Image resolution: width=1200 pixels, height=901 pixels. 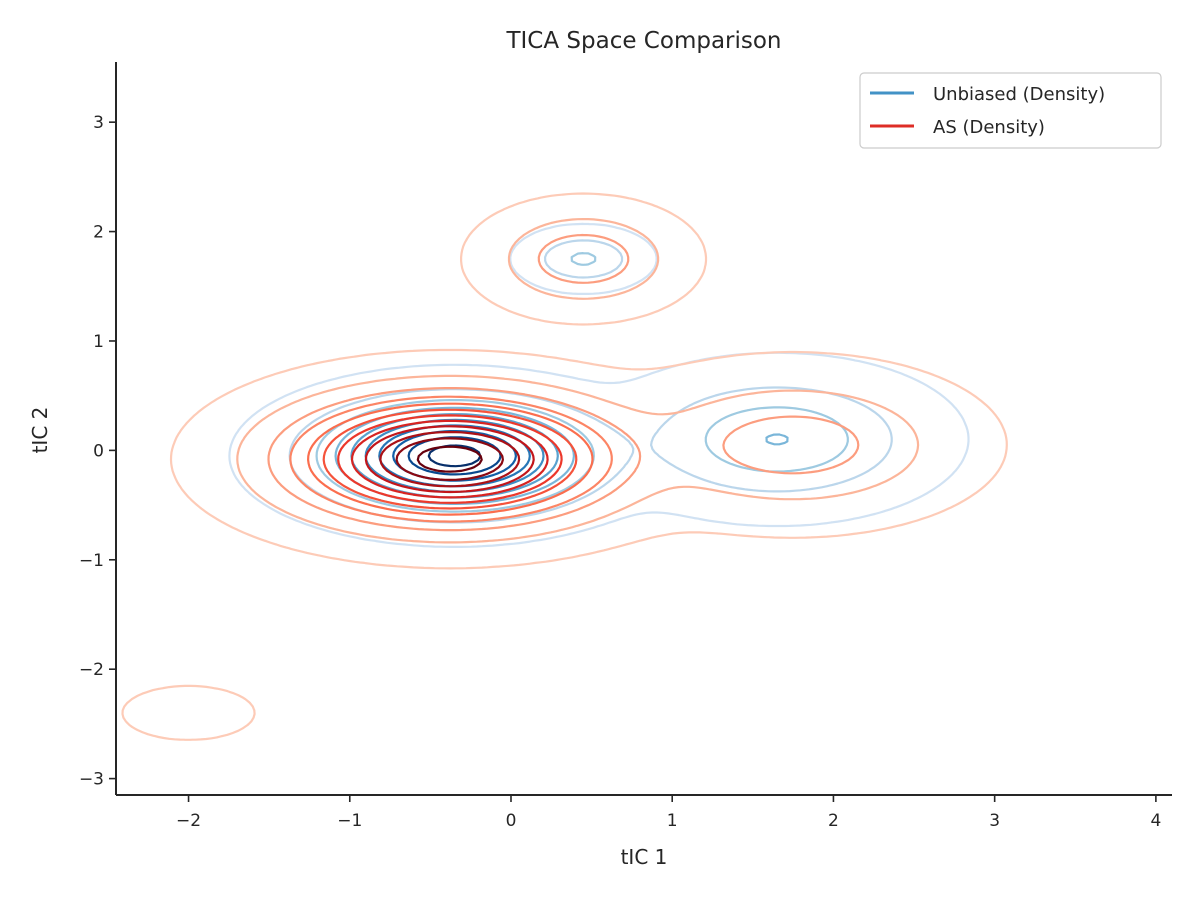 What do you see at coordinates (994, 821) in the screenshot?
I see `x-tick-label: 3` at bounding box center [994, 821].